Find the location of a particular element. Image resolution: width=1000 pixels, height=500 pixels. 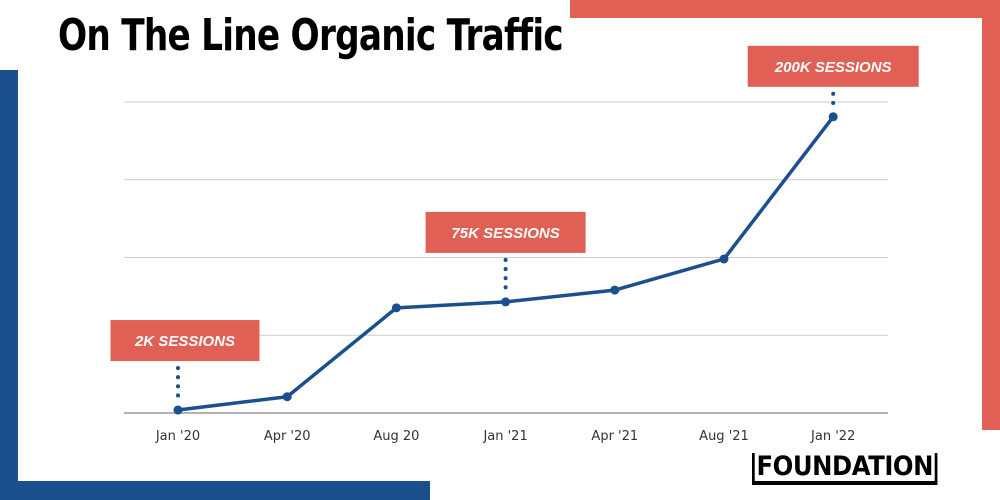

annotation-label: 200K SESSIONS is located at coordinates (833, 67).